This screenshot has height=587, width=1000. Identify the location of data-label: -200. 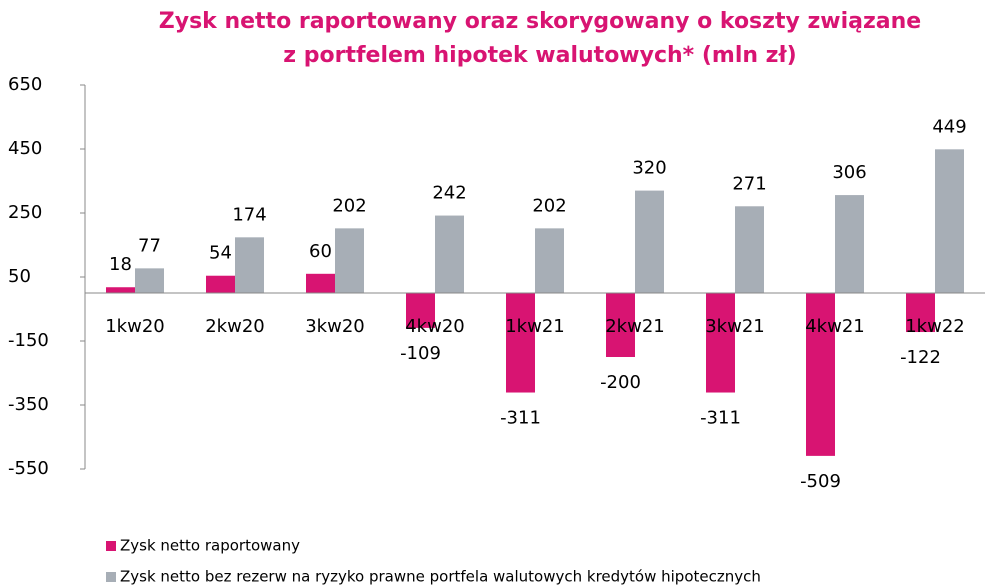
(620, 382).